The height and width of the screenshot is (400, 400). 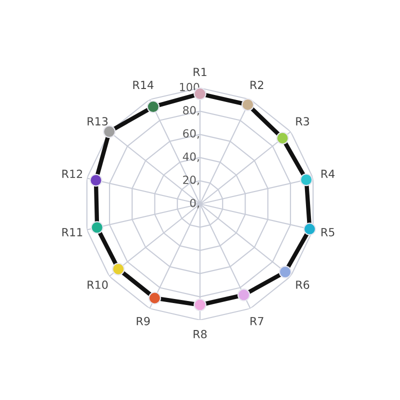 What do you see at coordinates (98, 121) in the screenshot?
I see `spoke-label: R13` at bounding box center [98, 121].